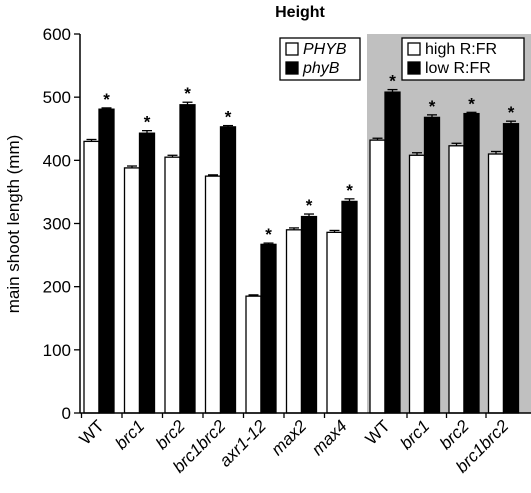  Describe the element at coordinates (228, 117) in the screenshot. I see `significance-star-p0-c3: *` at that location.